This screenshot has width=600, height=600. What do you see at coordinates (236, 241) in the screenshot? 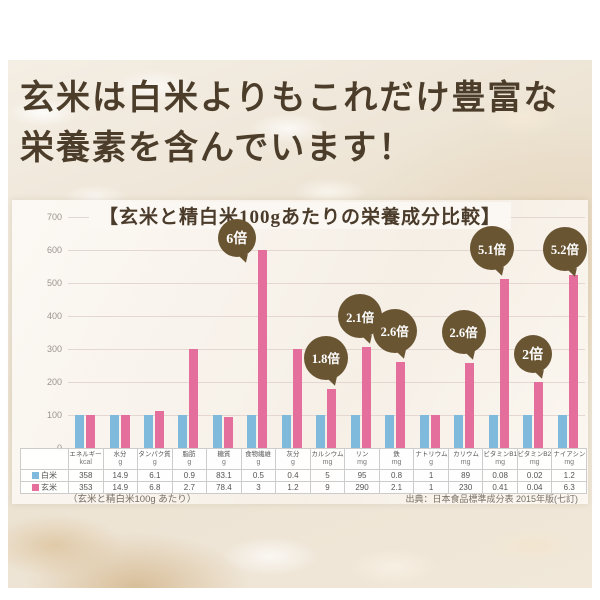
I see `ratio-bubble-食物繊維: 6倍` at bounding box center [236, 241].